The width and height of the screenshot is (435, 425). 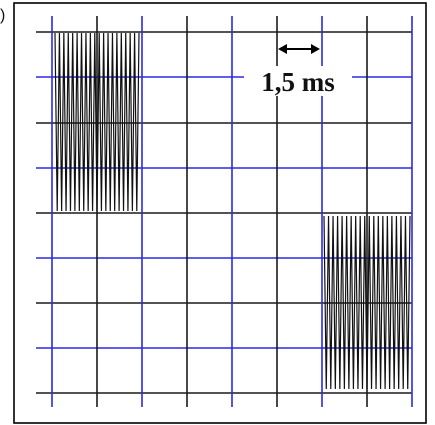 I want to click on signal-burst-lower-right, so click(x=367, y=302).